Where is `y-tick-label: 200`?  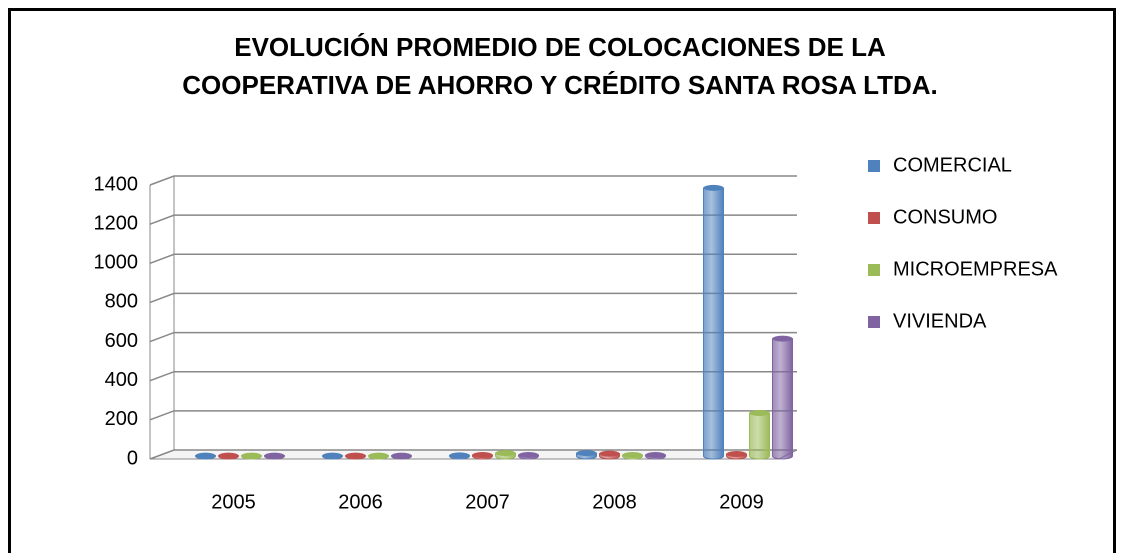 y-tick-label: 200 is located at coordinates (121, 419).